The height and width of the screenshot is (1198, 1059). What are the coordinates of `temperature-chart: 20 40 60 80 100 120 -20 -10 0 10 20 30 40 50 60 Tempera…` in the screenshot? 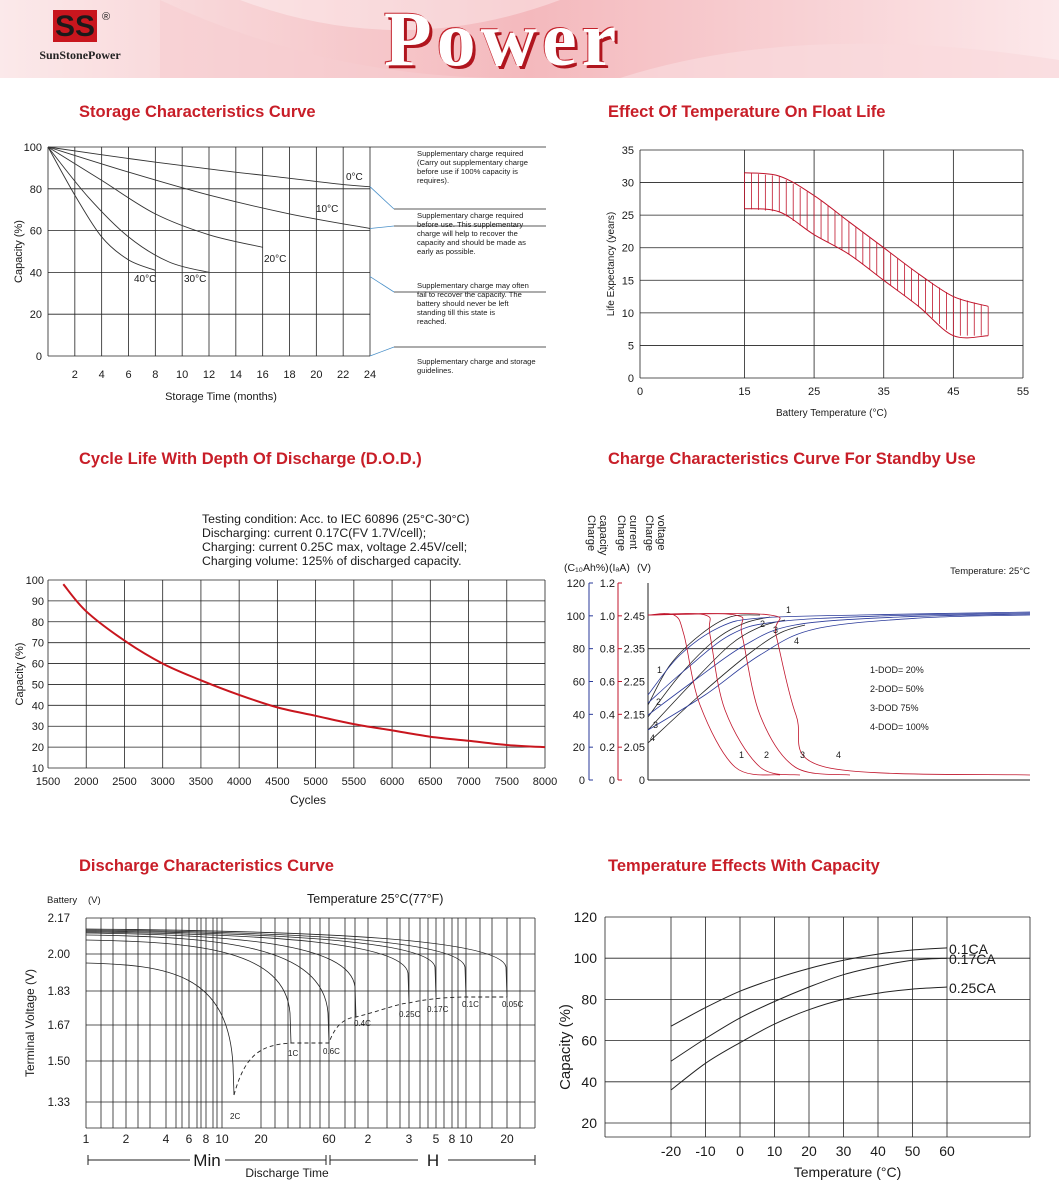 It's located at (794, 1044).